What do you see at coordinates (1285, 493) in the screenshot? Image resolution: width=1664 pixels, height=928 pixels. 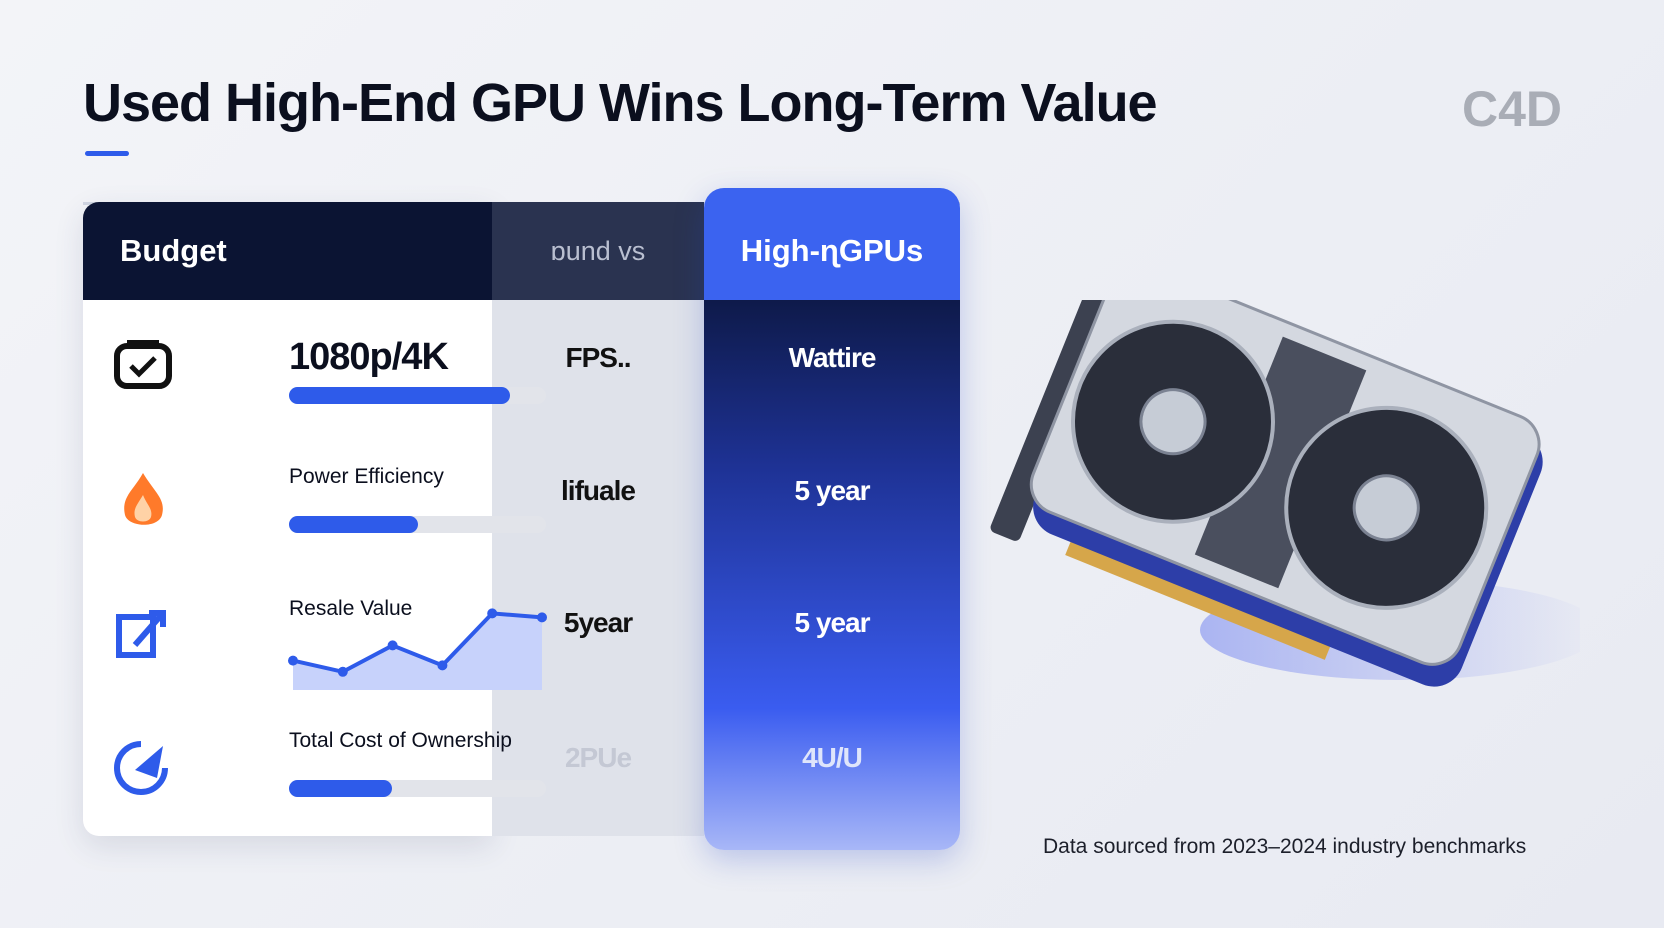 I see `gpu-illustration` at bounding box center [1285, 493].